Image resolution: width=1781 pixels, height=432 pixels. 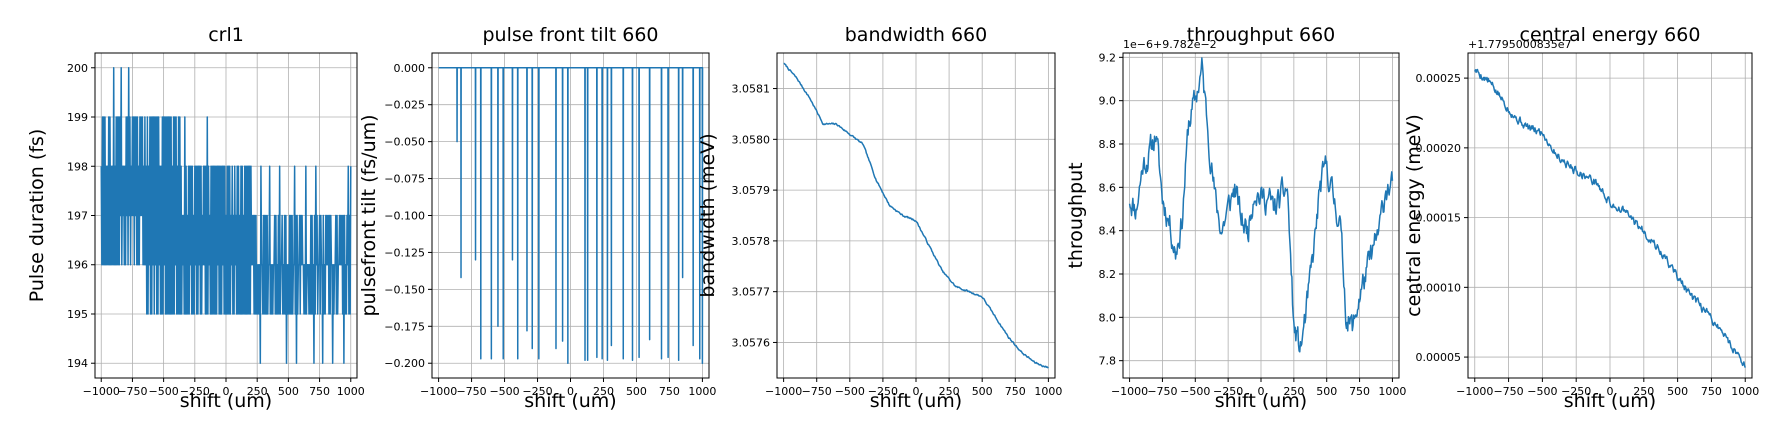 What do you see at coordinates (751, 292) in the screenshot?
I see `y-tick-label: 3.0577` at bounding box center [751, 292].